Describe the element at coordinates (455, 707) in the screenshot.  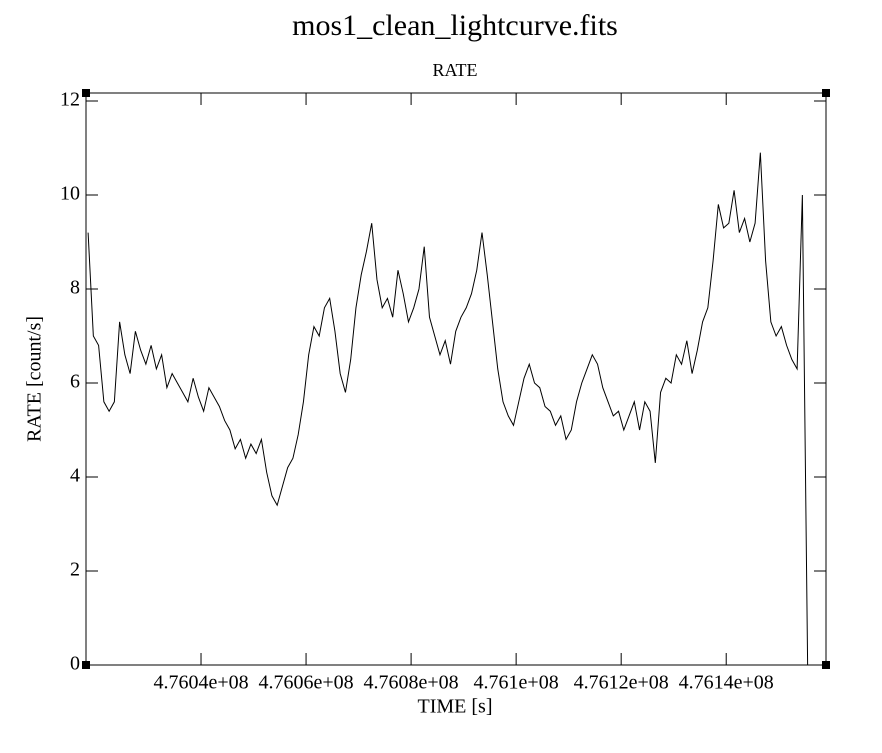
I see `x-axis-label: TIME [s]` at that location.